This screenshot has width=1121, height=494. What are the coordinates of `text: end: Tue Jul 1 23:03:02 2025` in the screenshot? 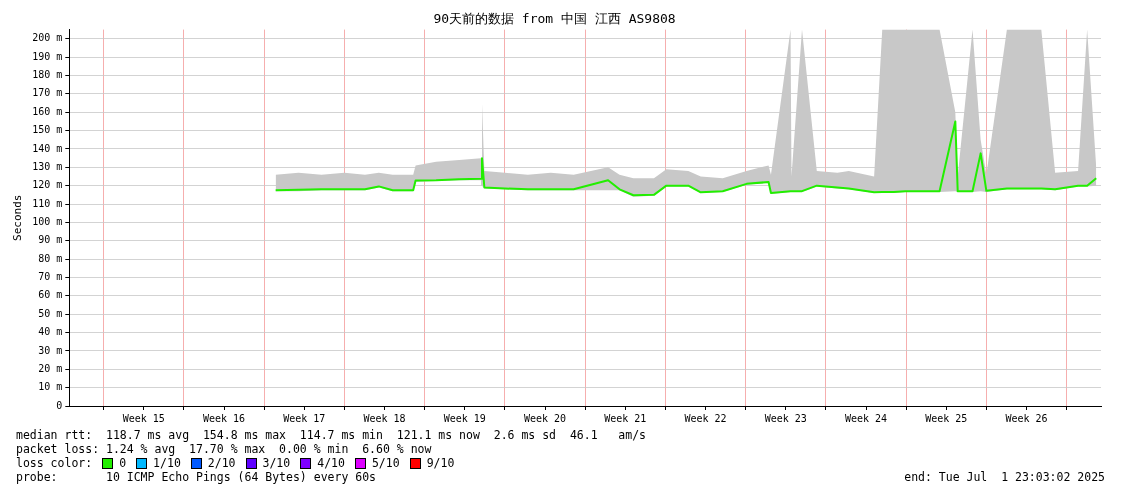 It's located at (1004, 477).